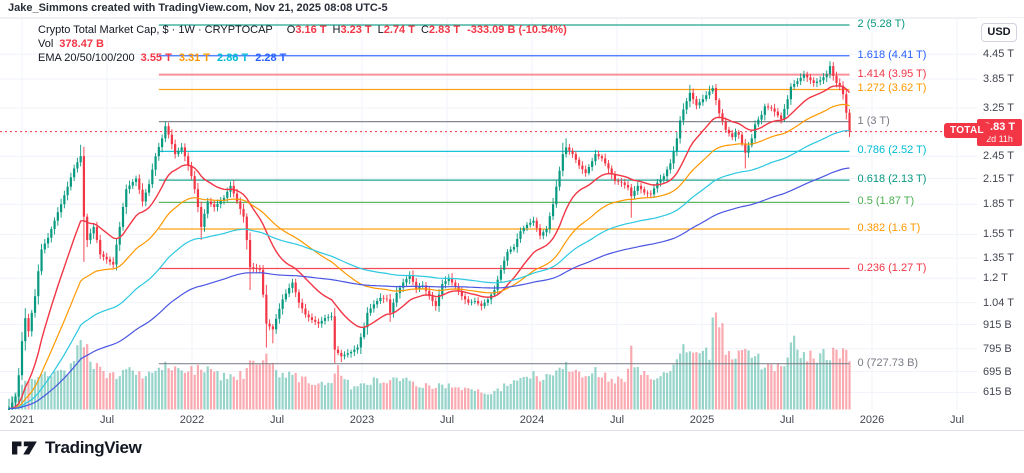 This screenshot has width=1024, height=473. What do you see at coordinates (892, 88) in the screenshot?
I see `fib-label: 1.272 (3.62 T)` at bounding box center [892, 88].